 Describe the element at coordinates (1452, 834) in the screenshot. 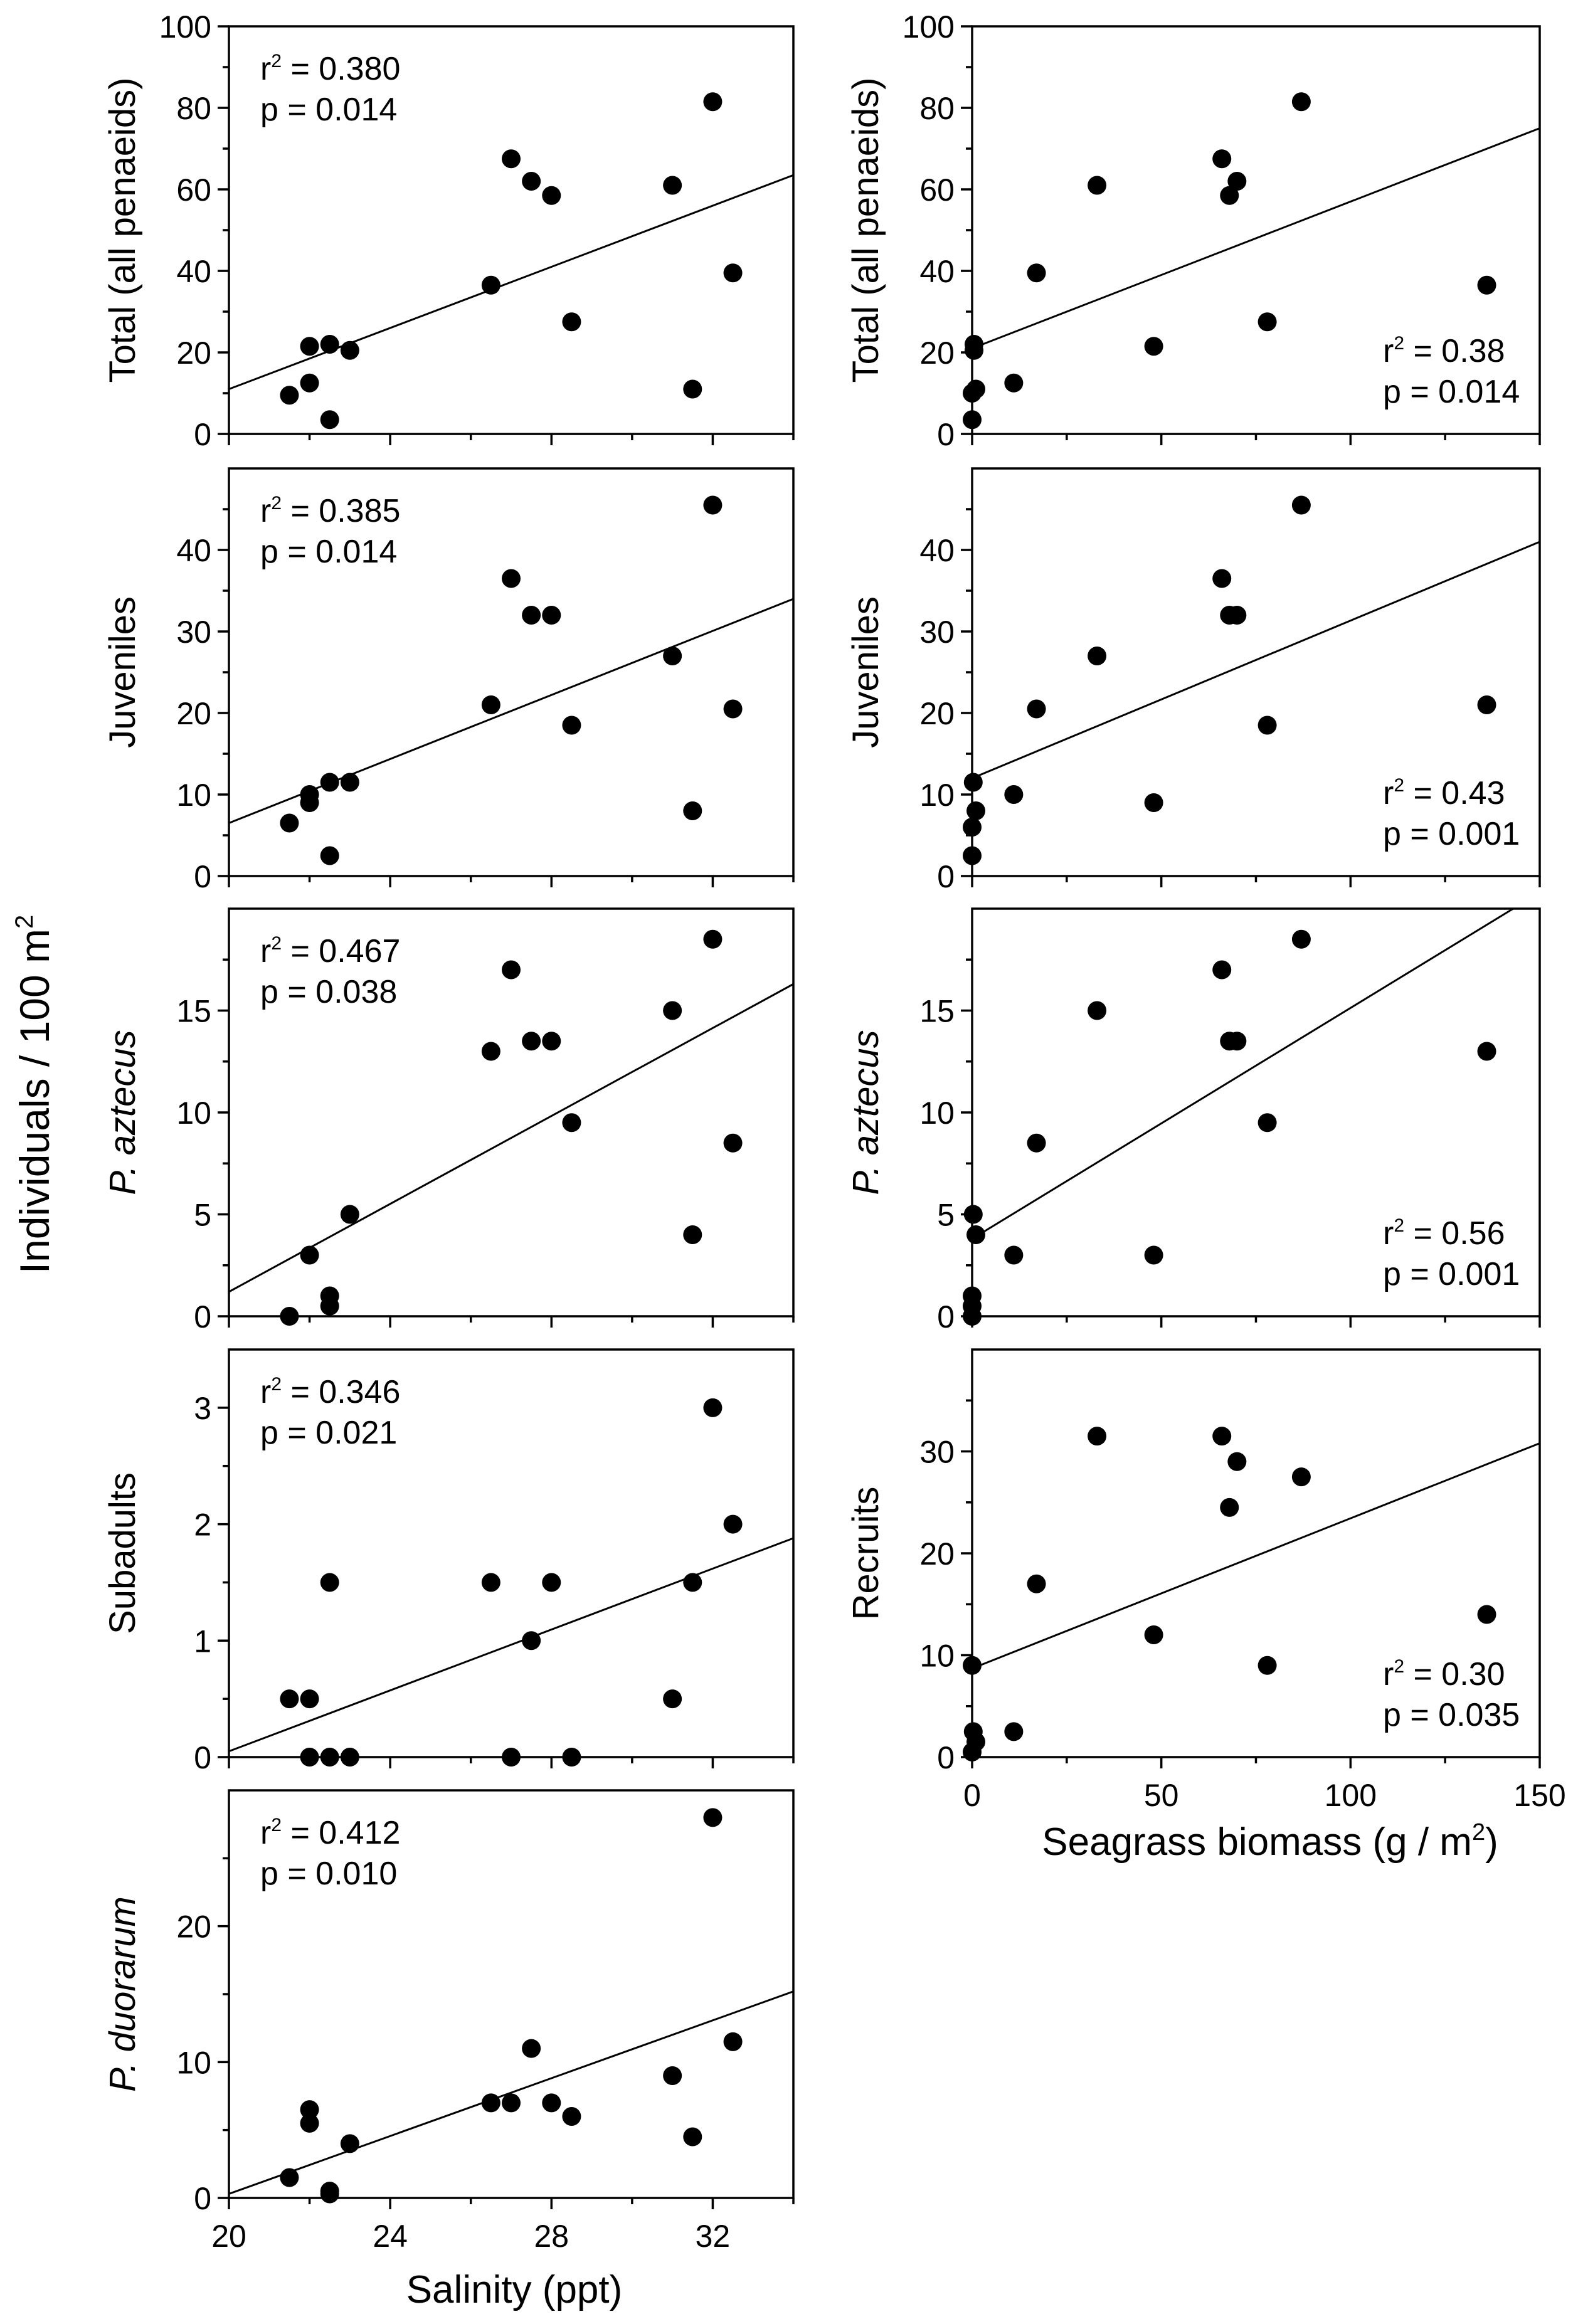

I see `stat-p: p = 0.001` at that location.